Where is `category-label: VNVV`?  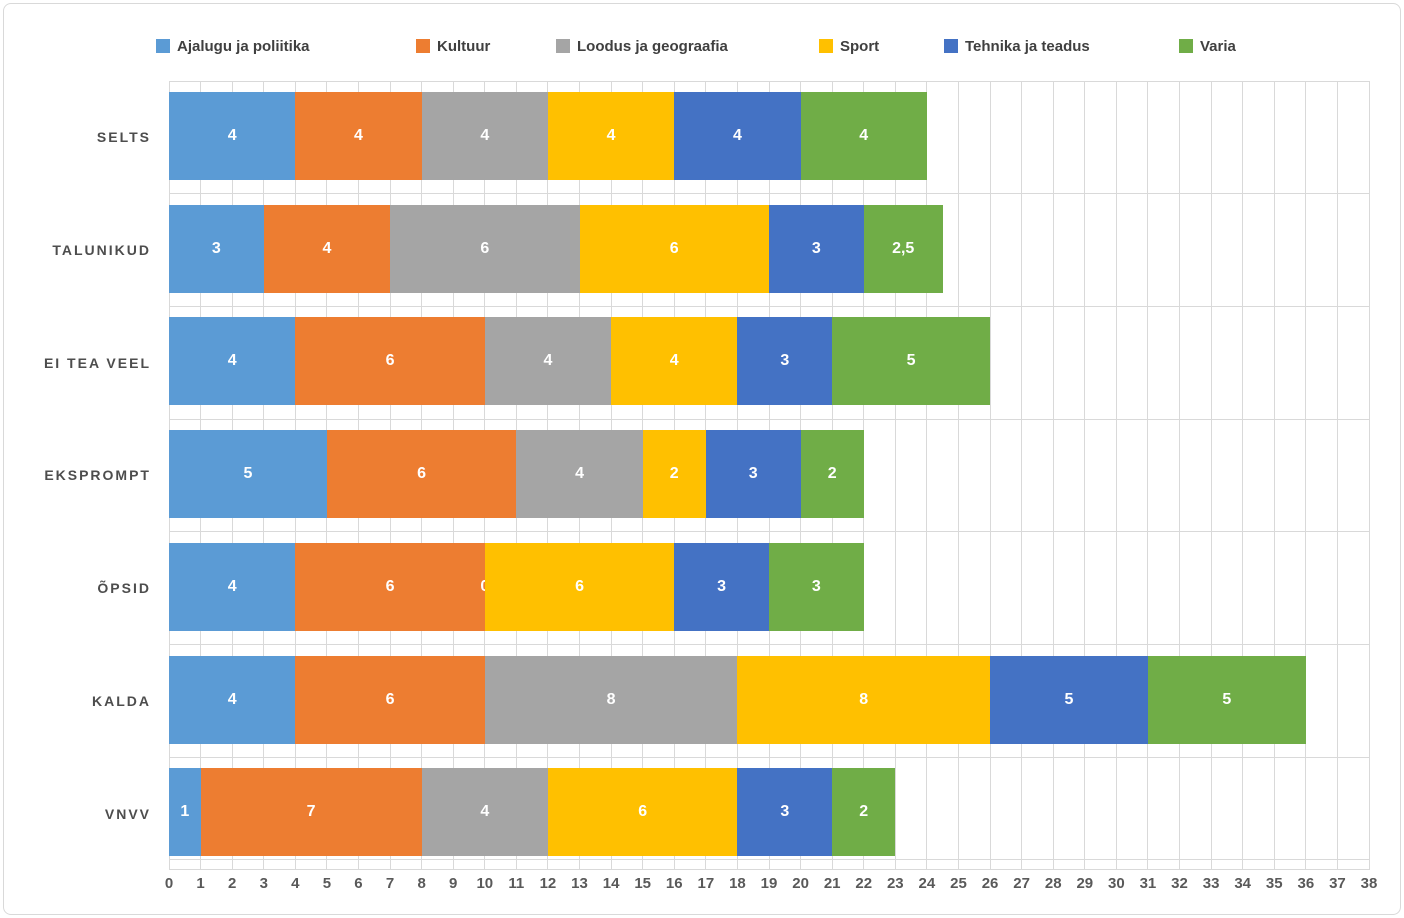
category-label: VNVV is located at coordinates (127, 813).